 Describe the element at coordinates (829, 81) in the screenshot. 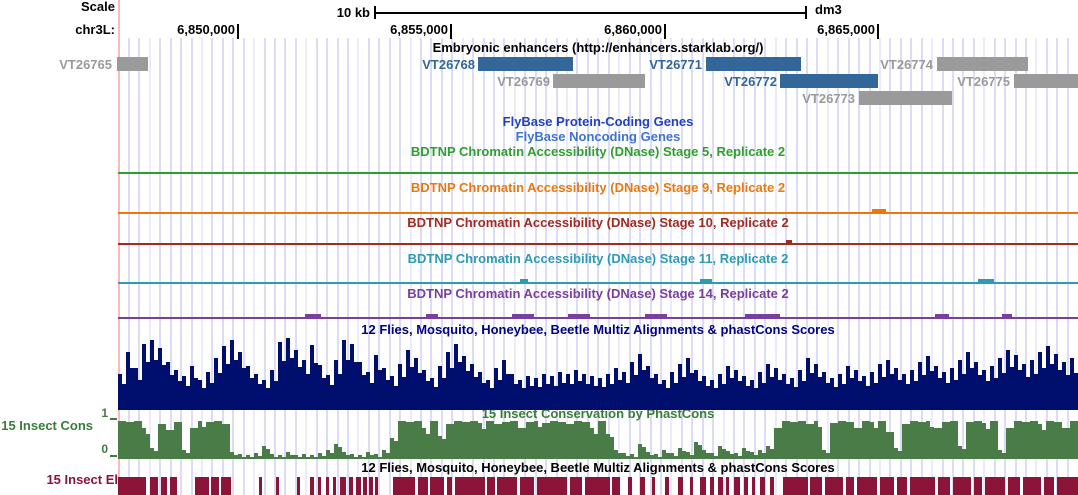

I see `enhancer-box-VT26772` at that location.